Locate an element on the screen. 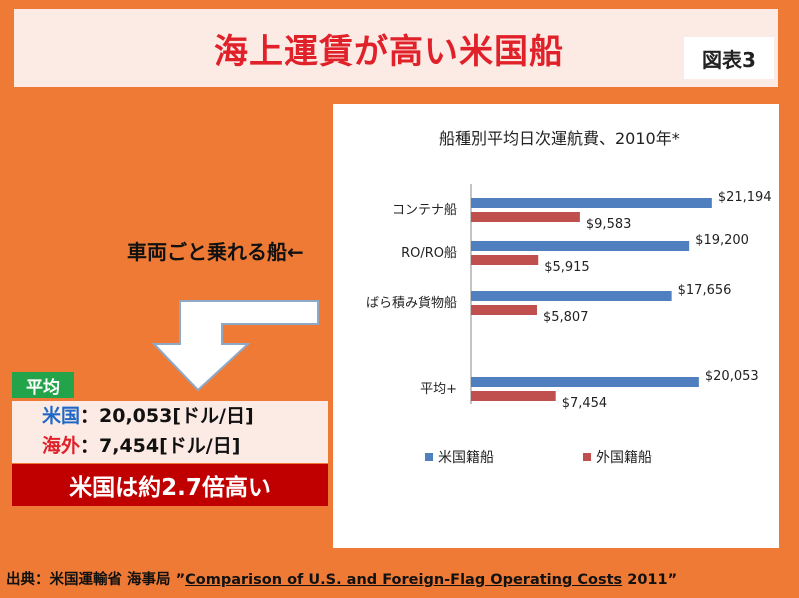  title-banner: 海上運賃が高い米国船 図表3 is located at coordinates (396, 48).